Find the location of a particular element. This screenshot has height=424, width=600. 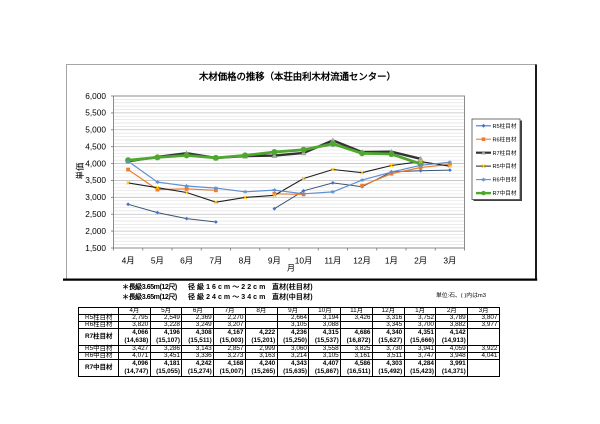

svg-text: R7中目材 is located at coordinates (505, 193).